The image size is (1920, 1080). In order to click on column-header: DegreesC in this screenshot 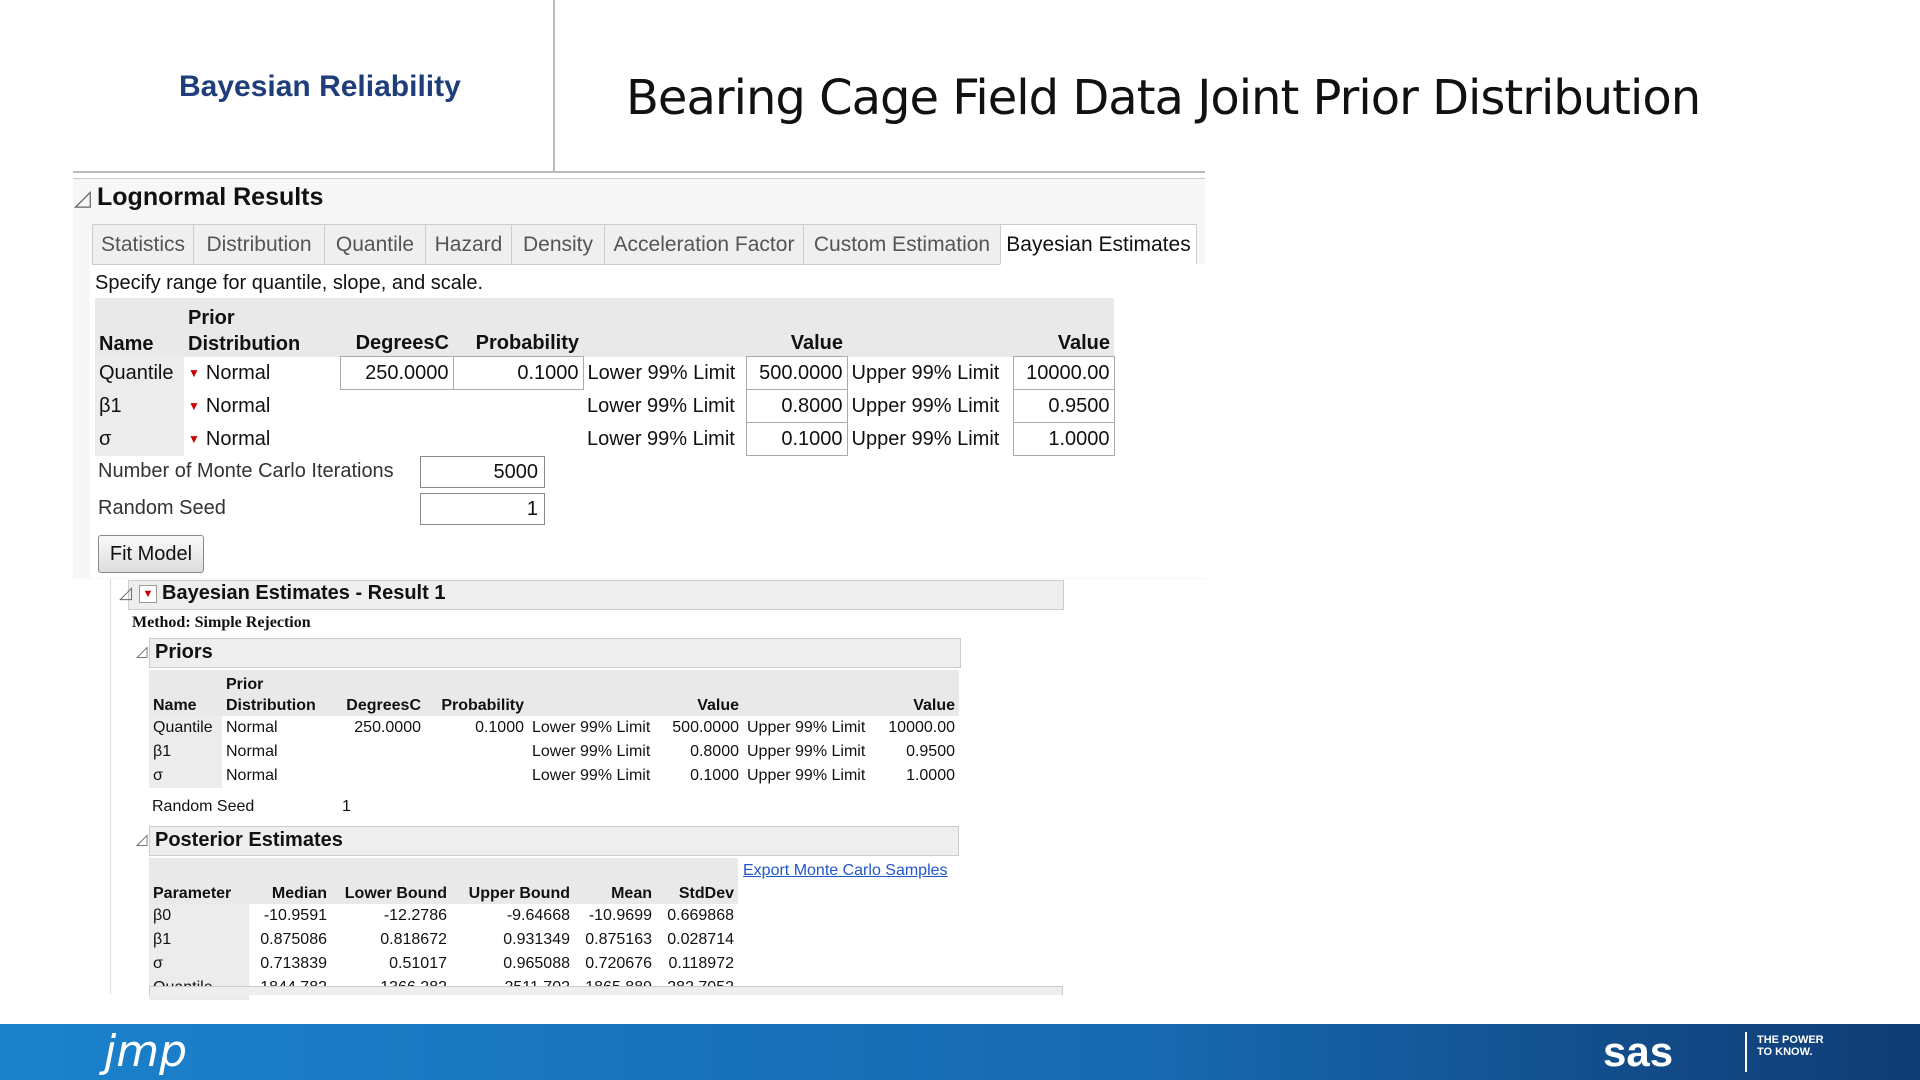, I will do `click(379, 693)`.